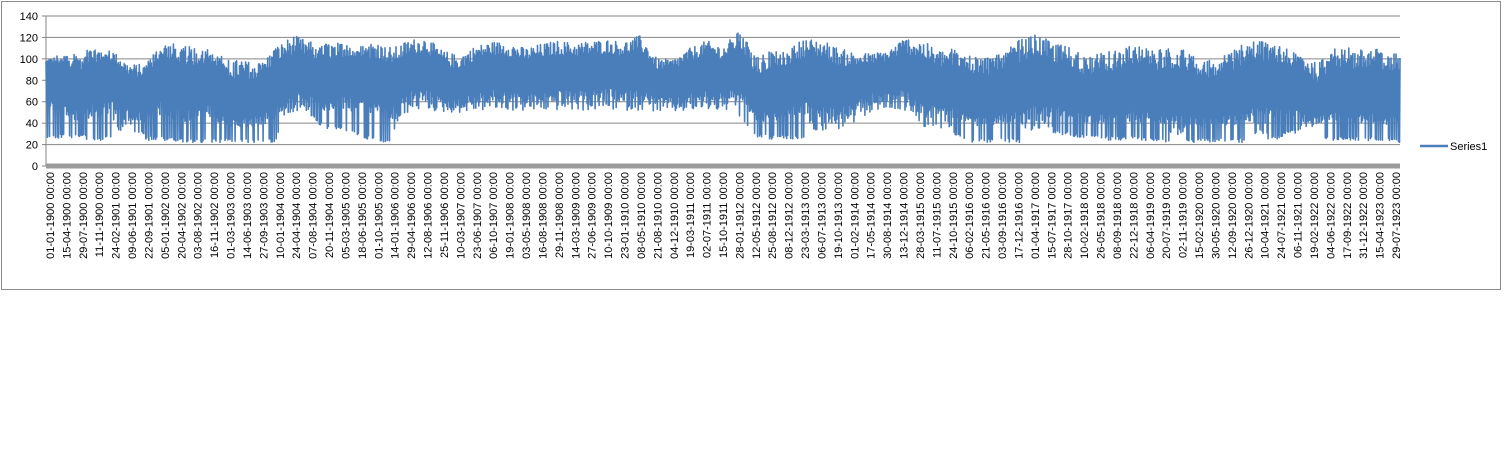 This screenshot has height=460, width=1504. What do you see at coordinates (1364, 215) in the screenshot?
I see `x-tick-label: 31-12-1922 00:00` at bounding box center [1364, 215].